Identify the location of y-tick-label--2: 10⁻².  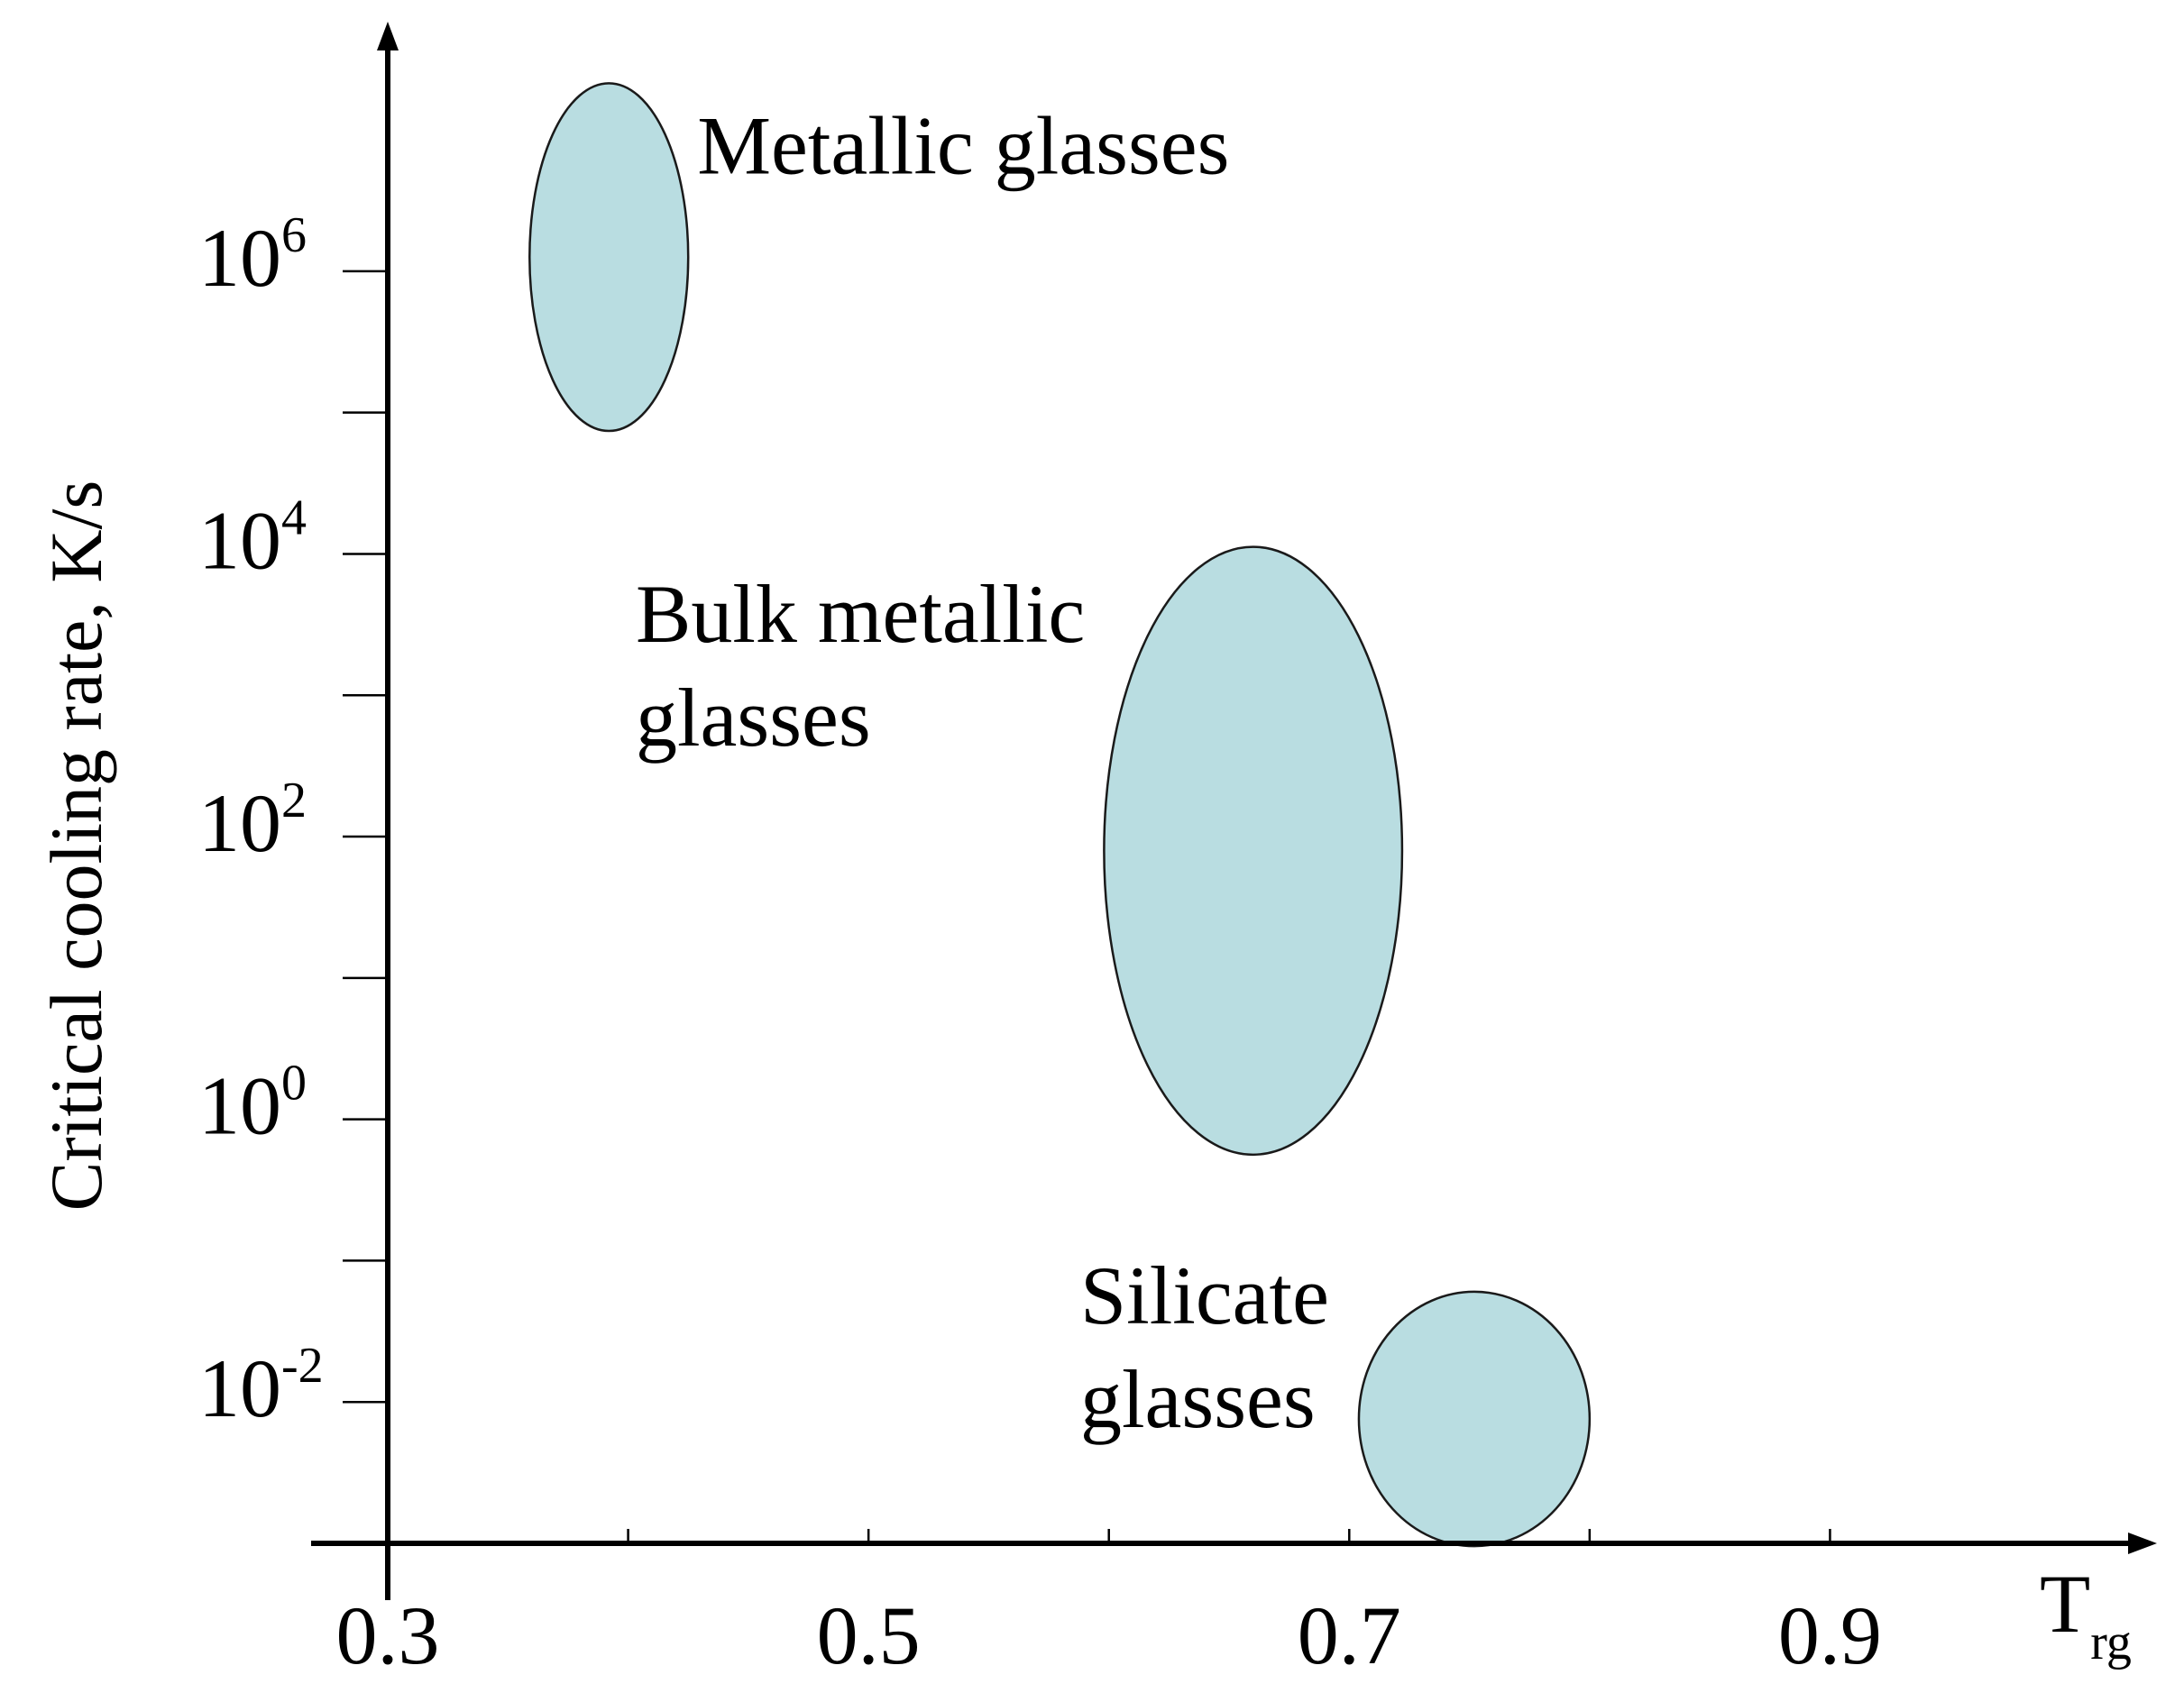
(261, 1386).